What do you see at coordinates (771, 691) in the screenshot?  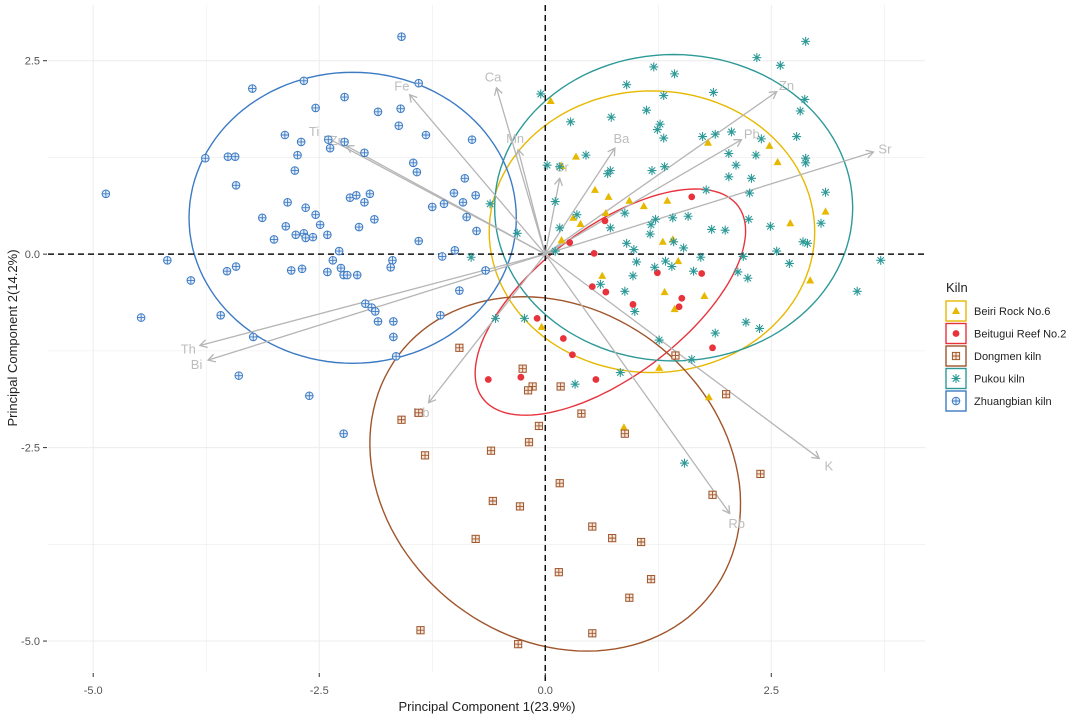 I see `x-tick-label: 2.5` at bounding box center [771, 691].